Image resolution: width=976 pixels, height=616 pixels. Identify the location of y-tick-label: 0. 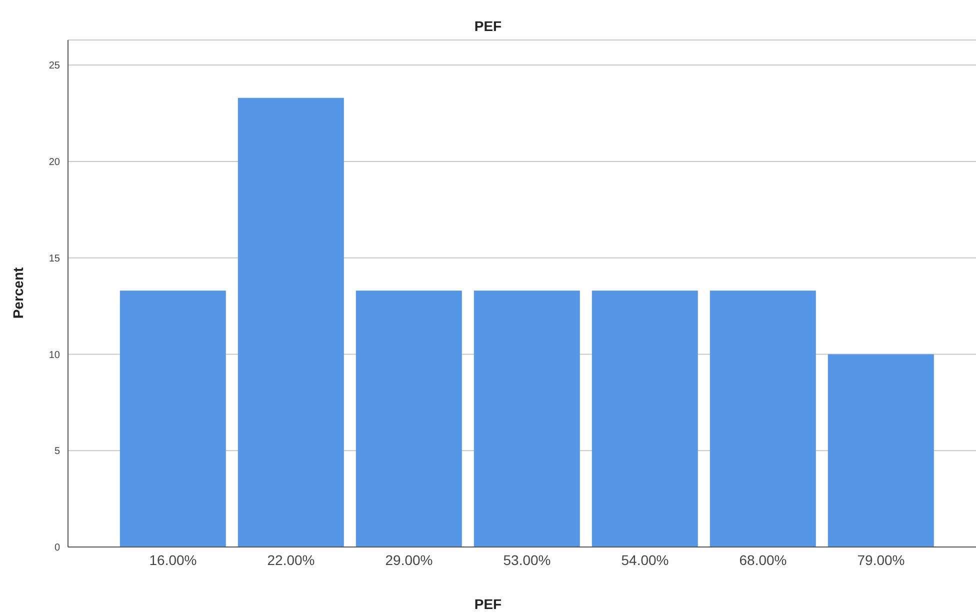
(57, 548).